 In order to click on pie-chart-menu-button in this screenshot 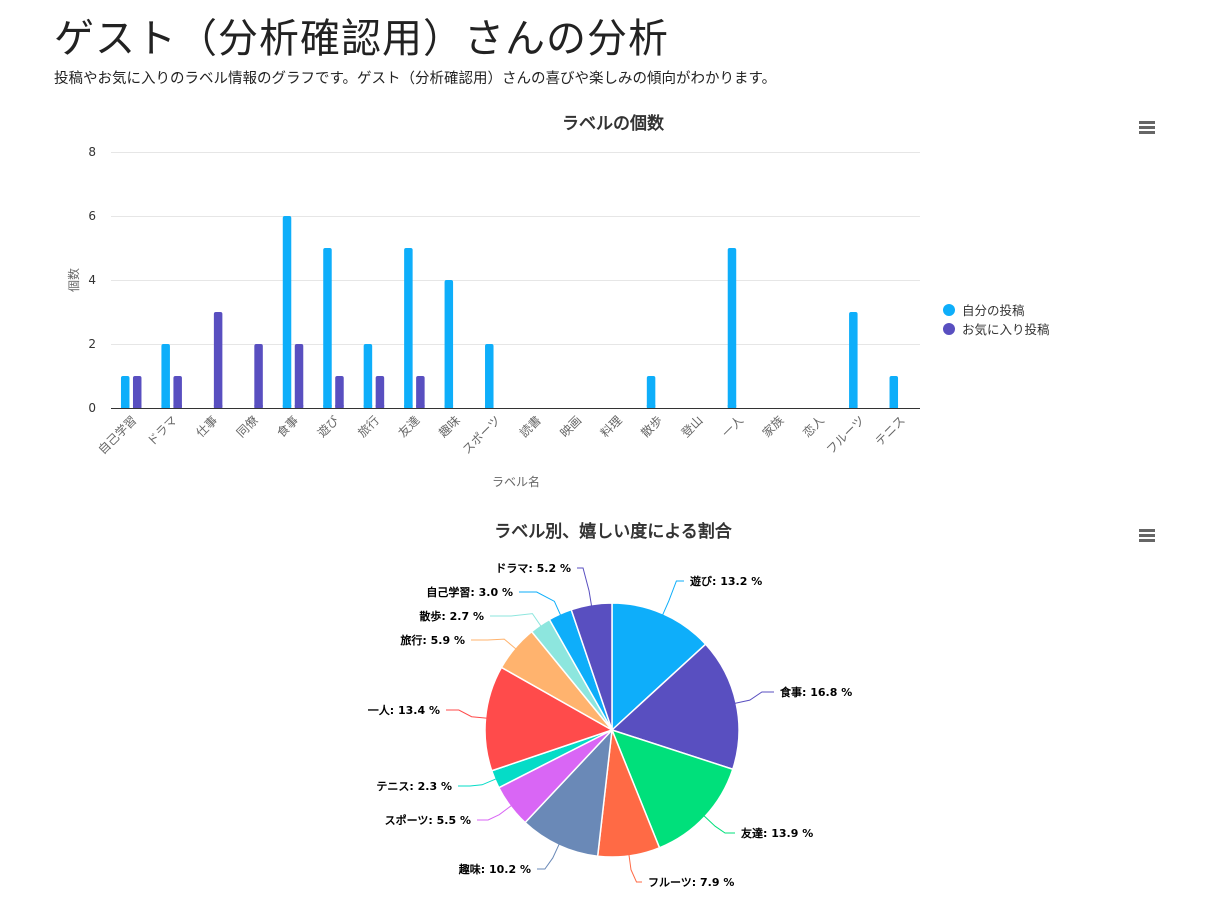, I will do `click(1147, 538)`.